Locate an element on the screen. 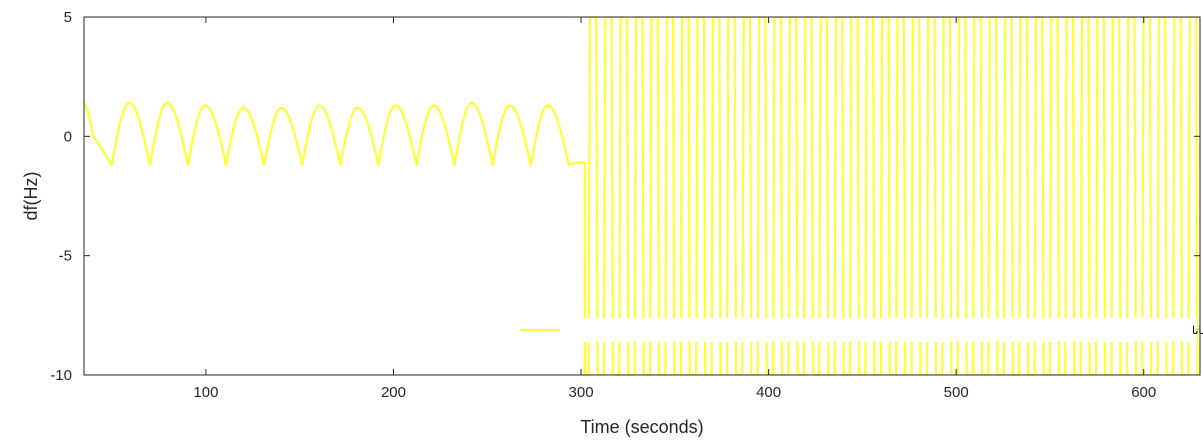 The image size is (1203, 441). x-tick-label: 200 is located at coordinates (393, 392).